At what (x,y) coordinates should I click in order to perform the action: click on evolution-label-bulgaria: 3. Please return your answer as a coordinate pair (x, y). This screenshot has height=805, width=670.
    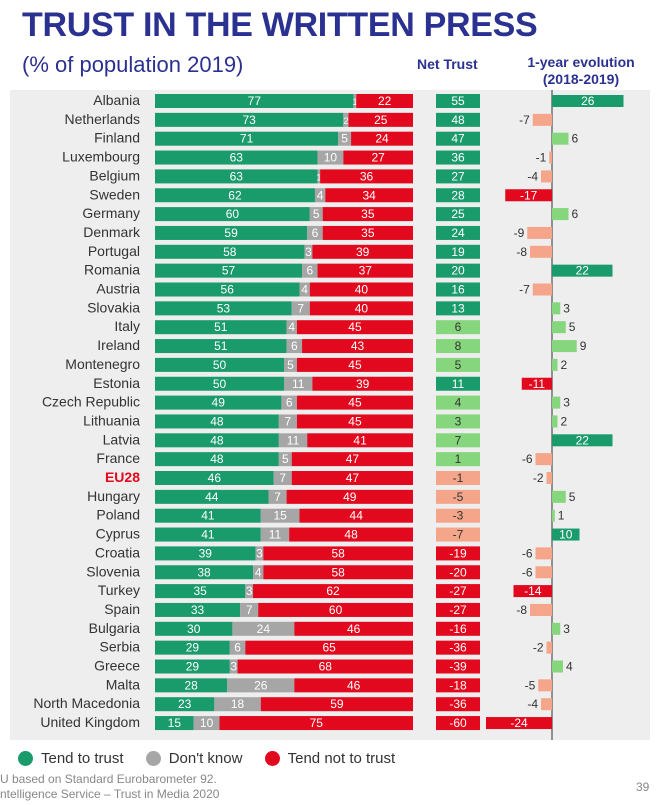
    Looking at the image, I should click on (566, 629).